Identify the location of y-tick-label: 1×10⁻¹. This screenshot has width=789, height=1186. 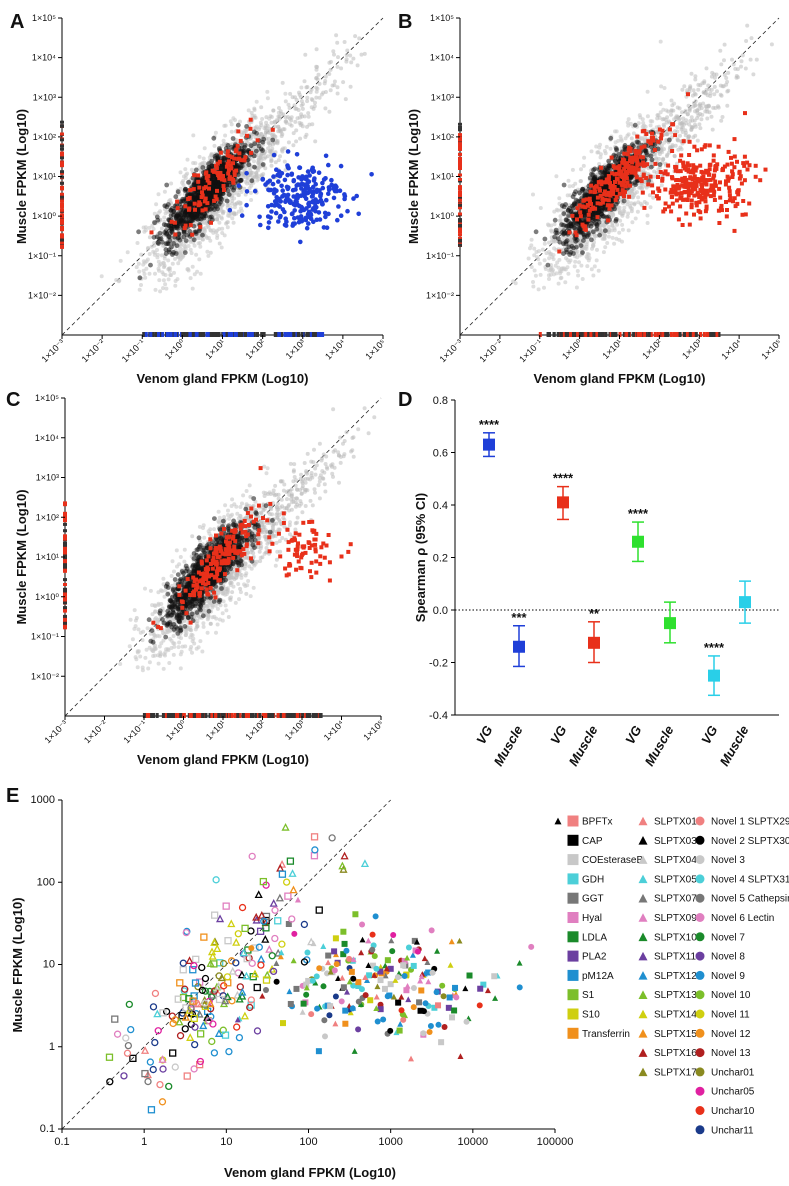
(42, 256).